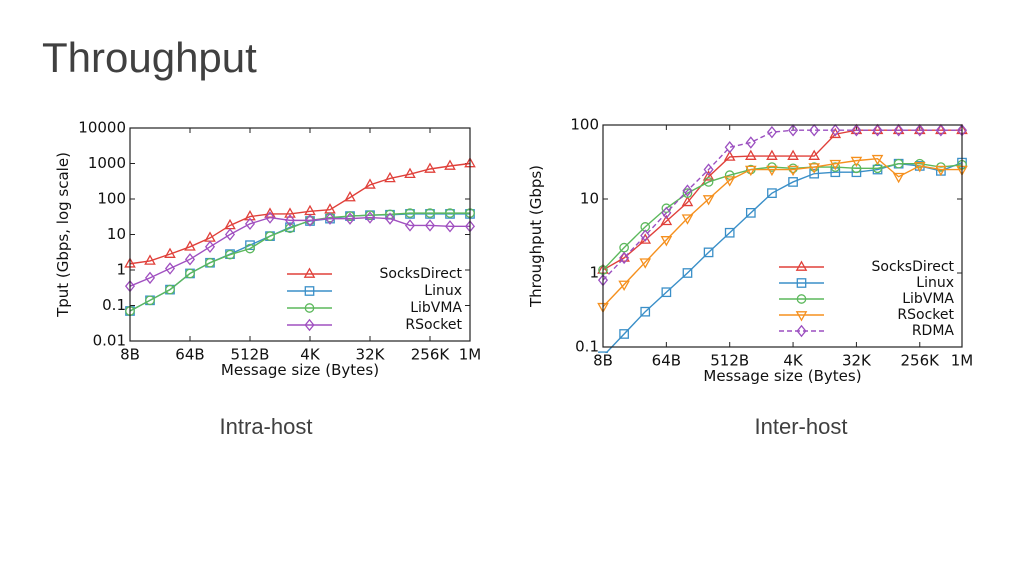 This screenshot has width=1024, height=576. I want to click on y-tick-label: 1, so click(121, 270).